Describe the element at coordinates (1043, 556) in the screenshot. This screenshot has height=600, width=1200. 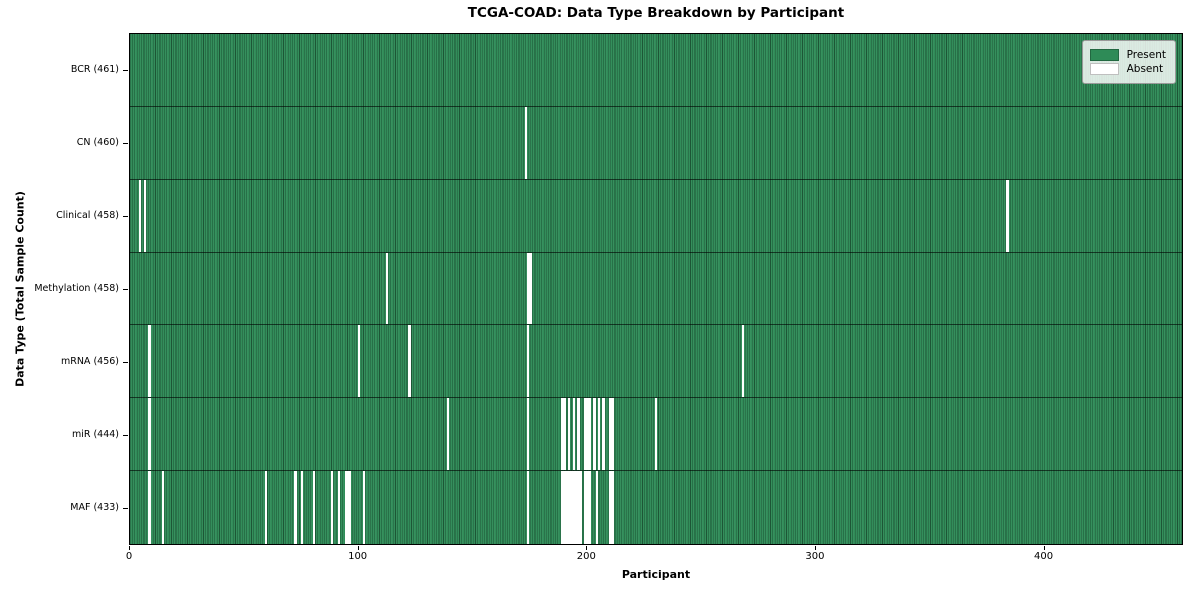
I see `x-tick-label: 400` at that location.